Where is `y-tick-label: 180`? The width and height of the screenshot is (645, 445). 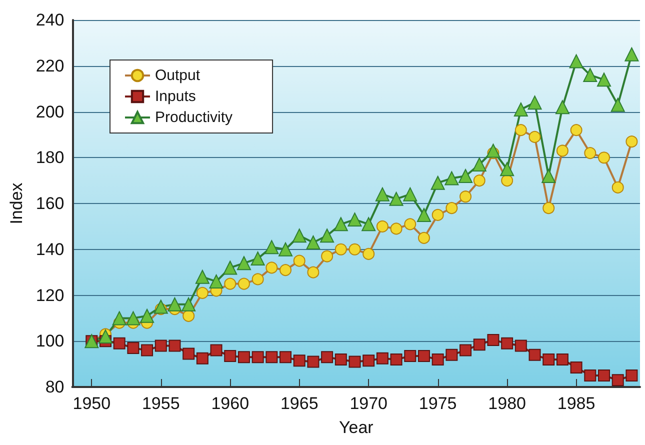 y-tick-label: 180 is located at coordinates (50, 158).